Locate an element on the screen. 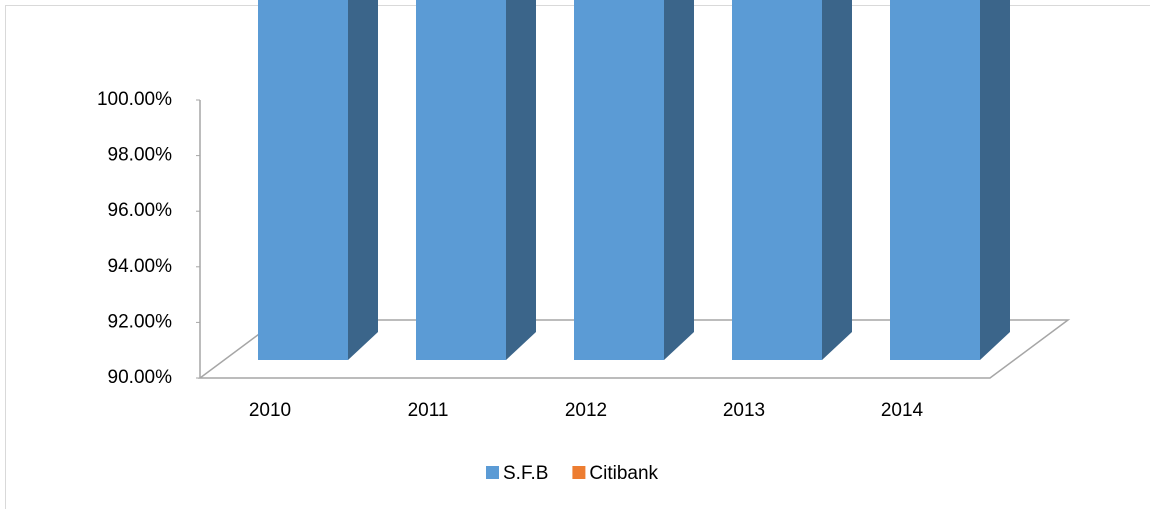  y-tick-label: 98.00% is located at coordinates (140, 155).